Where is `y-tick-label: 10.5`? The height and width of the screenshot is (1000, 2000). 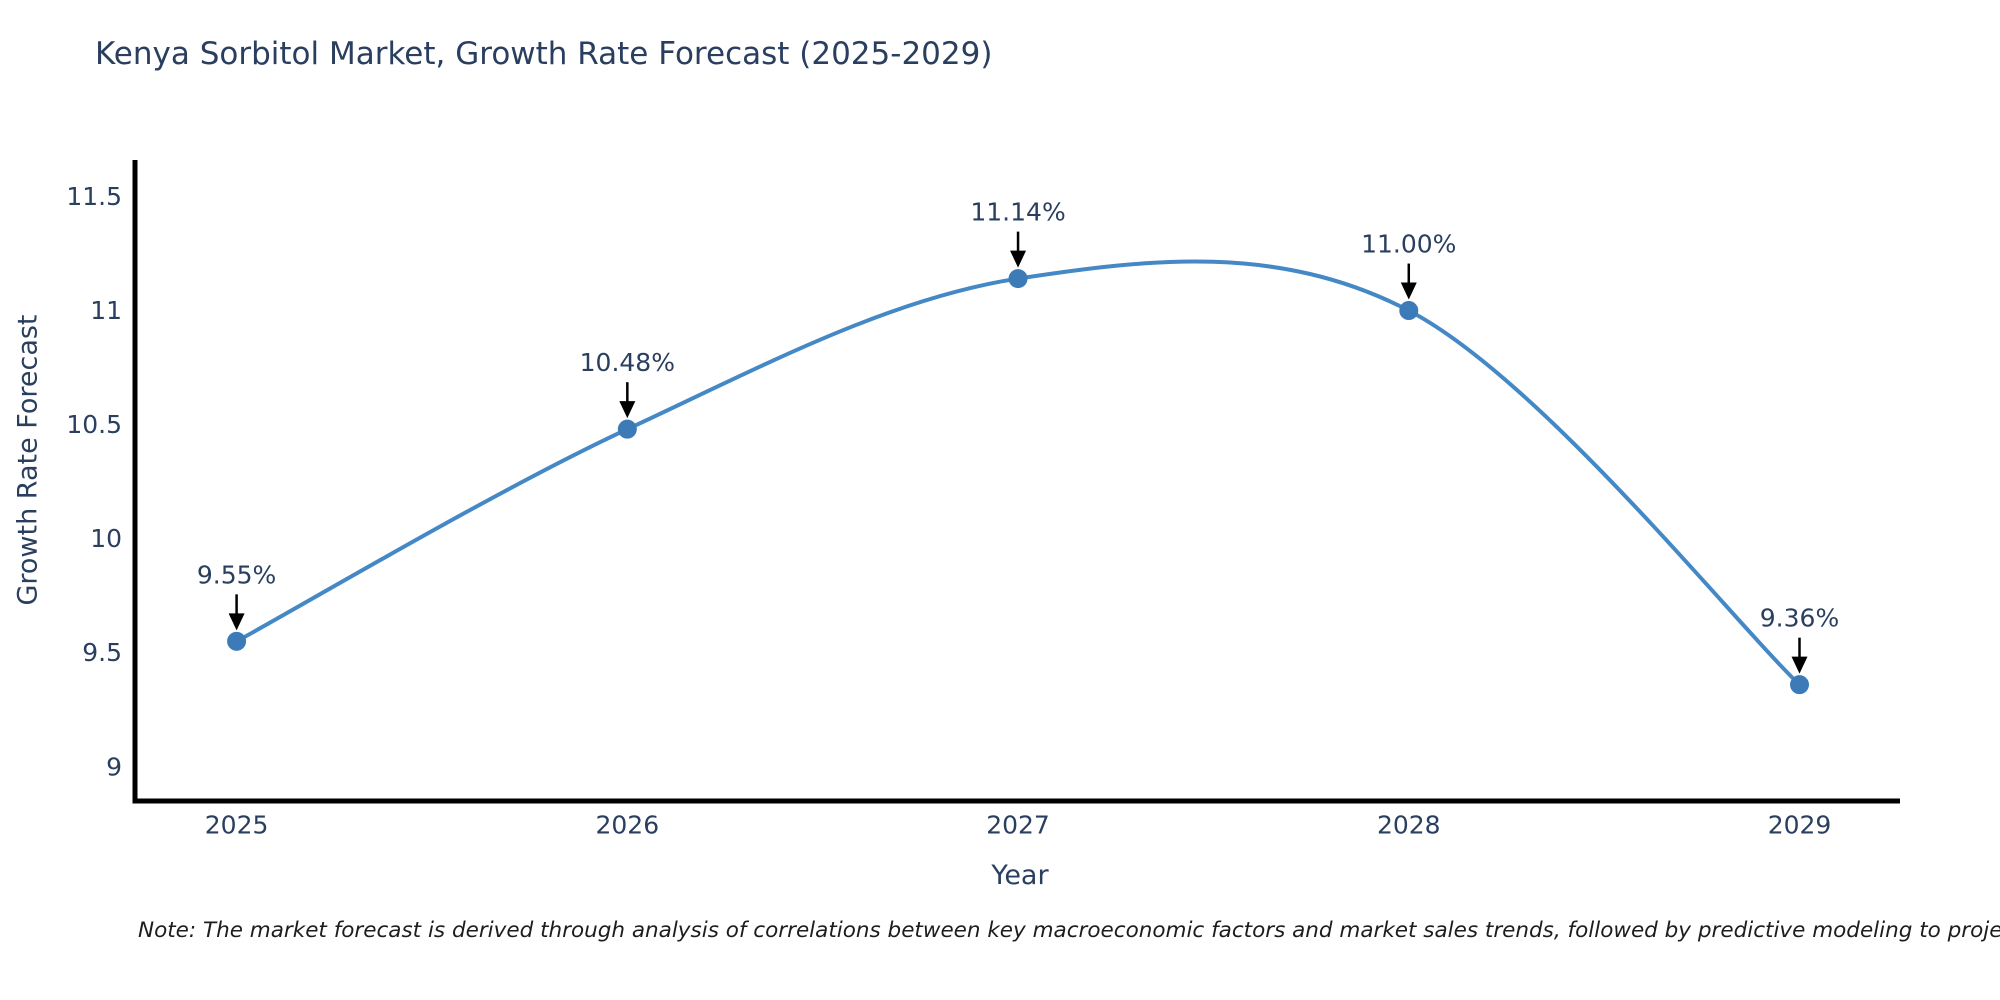 y-tick-label: 10.5 is located at coordinates (94, 424).